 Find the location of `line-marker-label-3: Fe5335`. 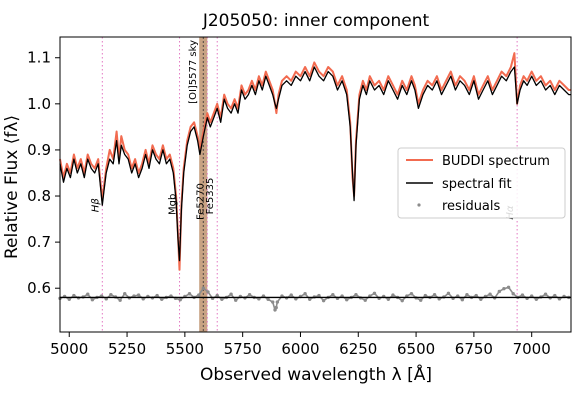

line-marker-label-3: Fe5335 is located at coordinates (210, 196).